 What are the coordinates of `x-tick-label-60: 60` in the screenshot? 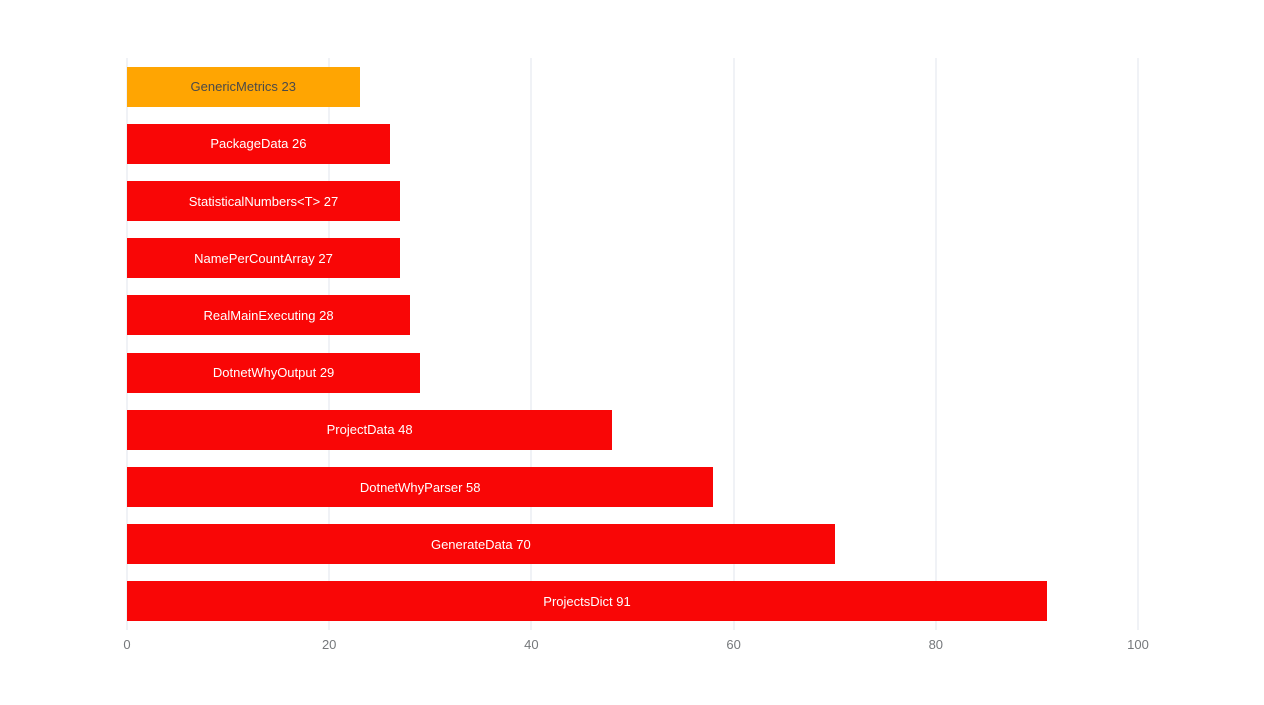 It's located at (733, 644).